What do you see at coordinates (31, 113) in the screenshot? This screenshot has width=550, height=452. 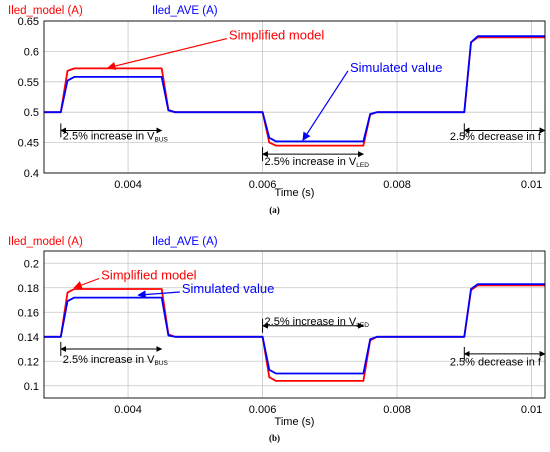 I see `y-tick-label: 0.5` at bounding box center [31, 113].